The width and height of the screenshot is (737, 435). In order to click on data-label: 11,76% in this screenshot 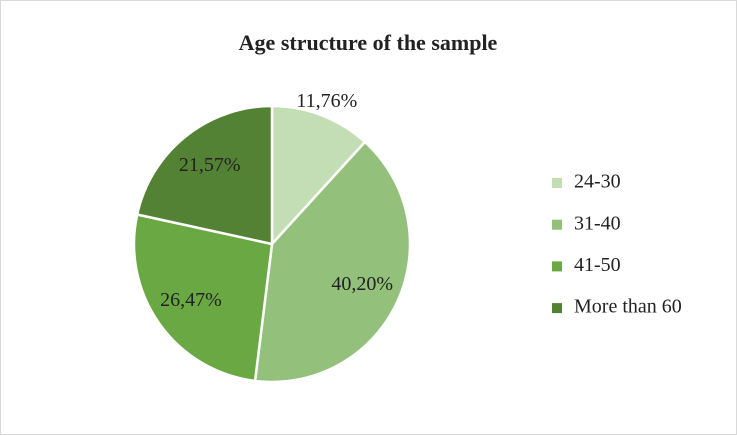, I will do `click(326, 101)`.